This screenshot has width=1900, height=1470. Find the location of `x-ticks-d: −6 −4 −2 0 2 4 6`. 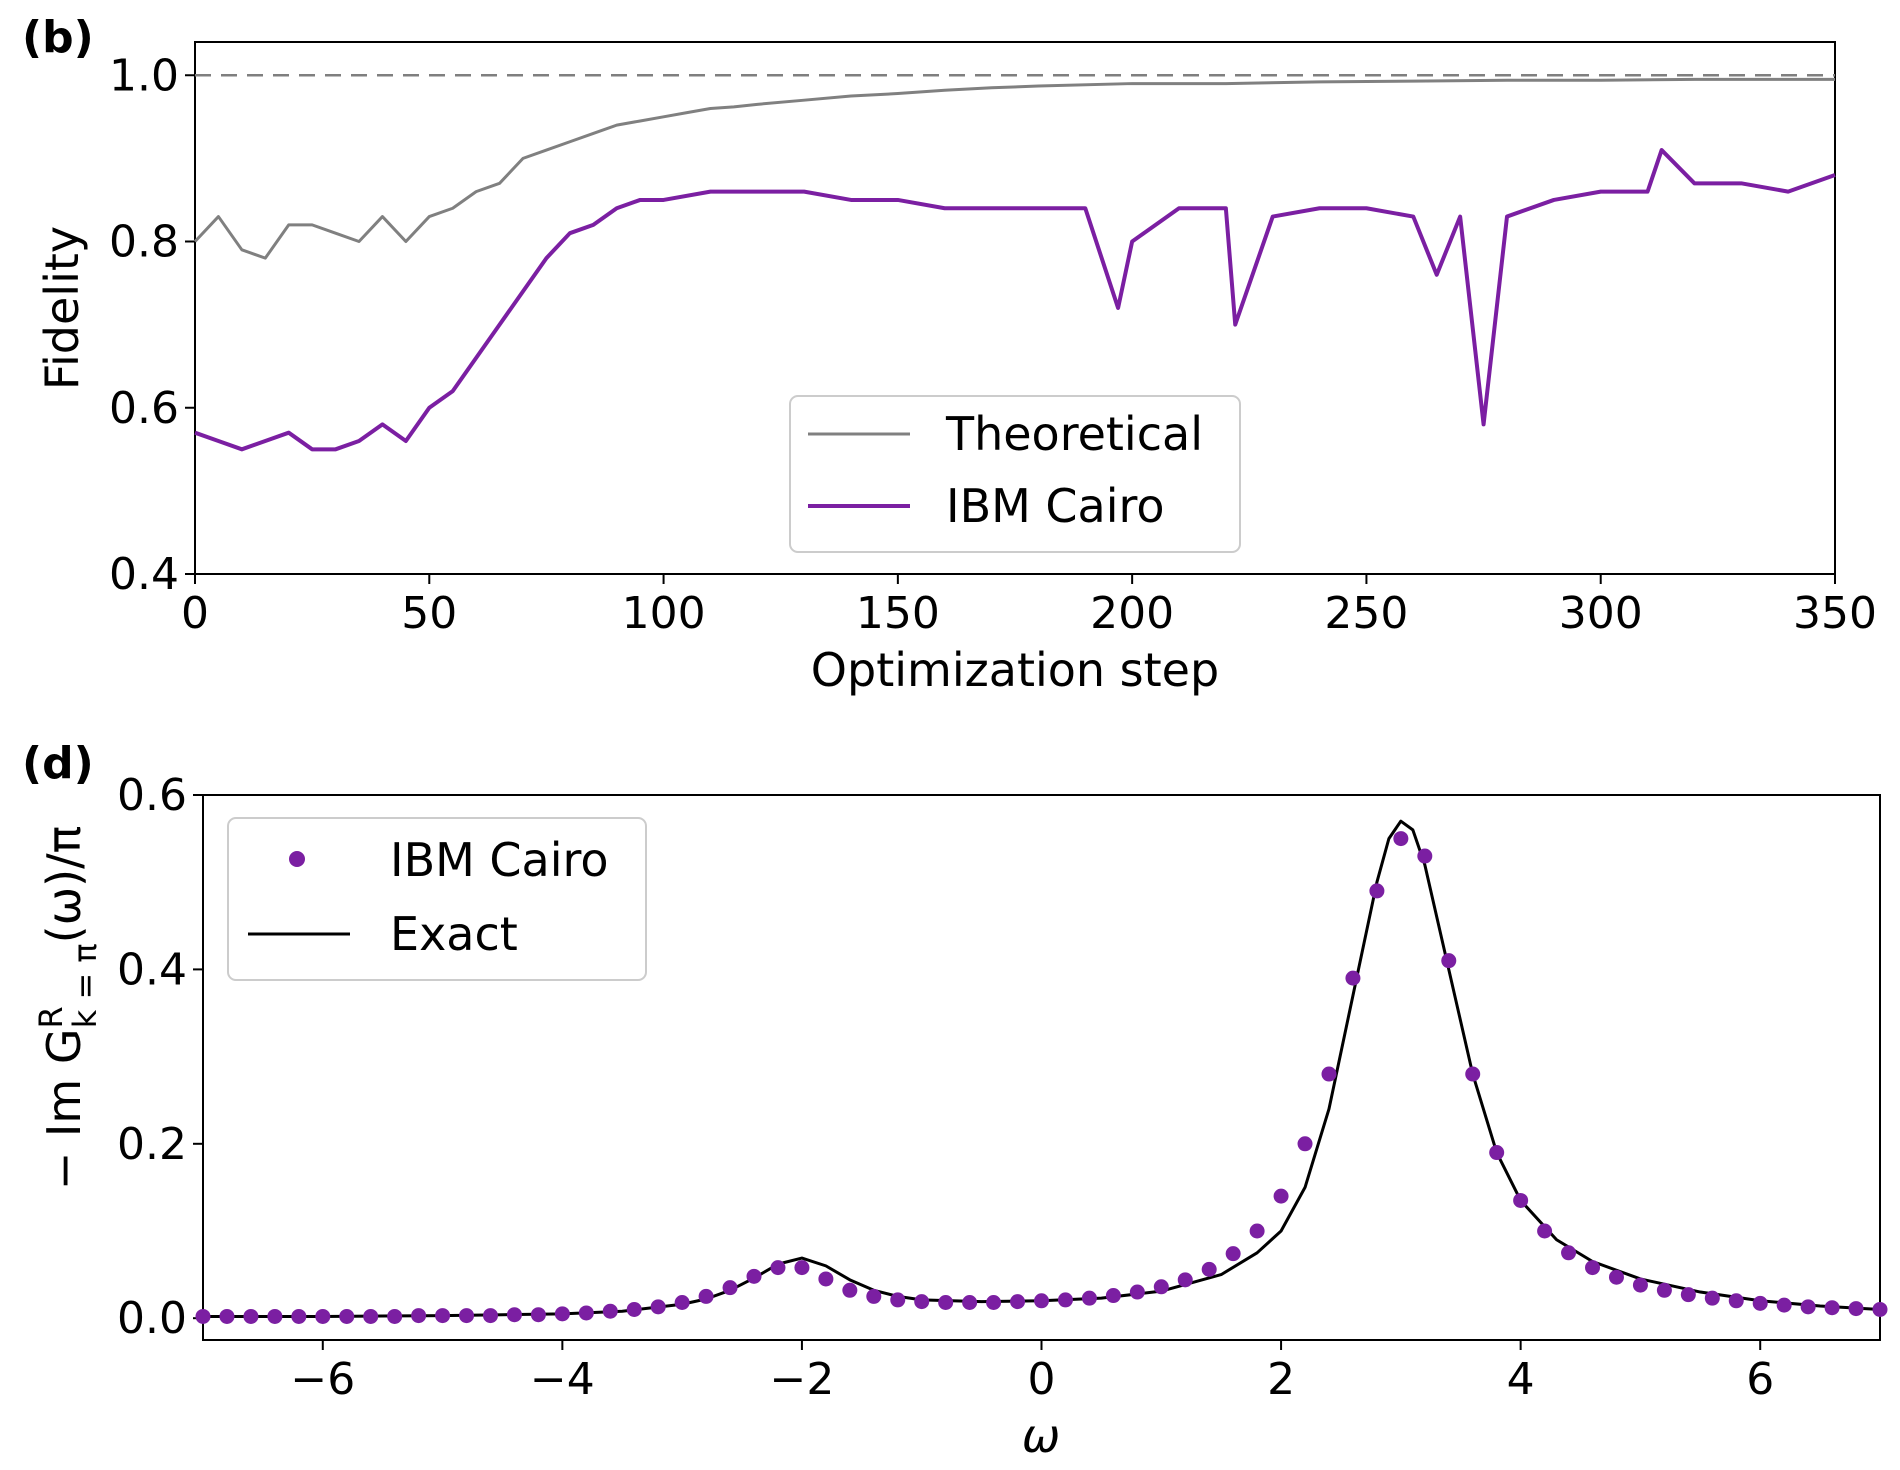

x-ticks-d: −6 −4 −2 0 2 4 6 is located at coordinates (1032, 1372).